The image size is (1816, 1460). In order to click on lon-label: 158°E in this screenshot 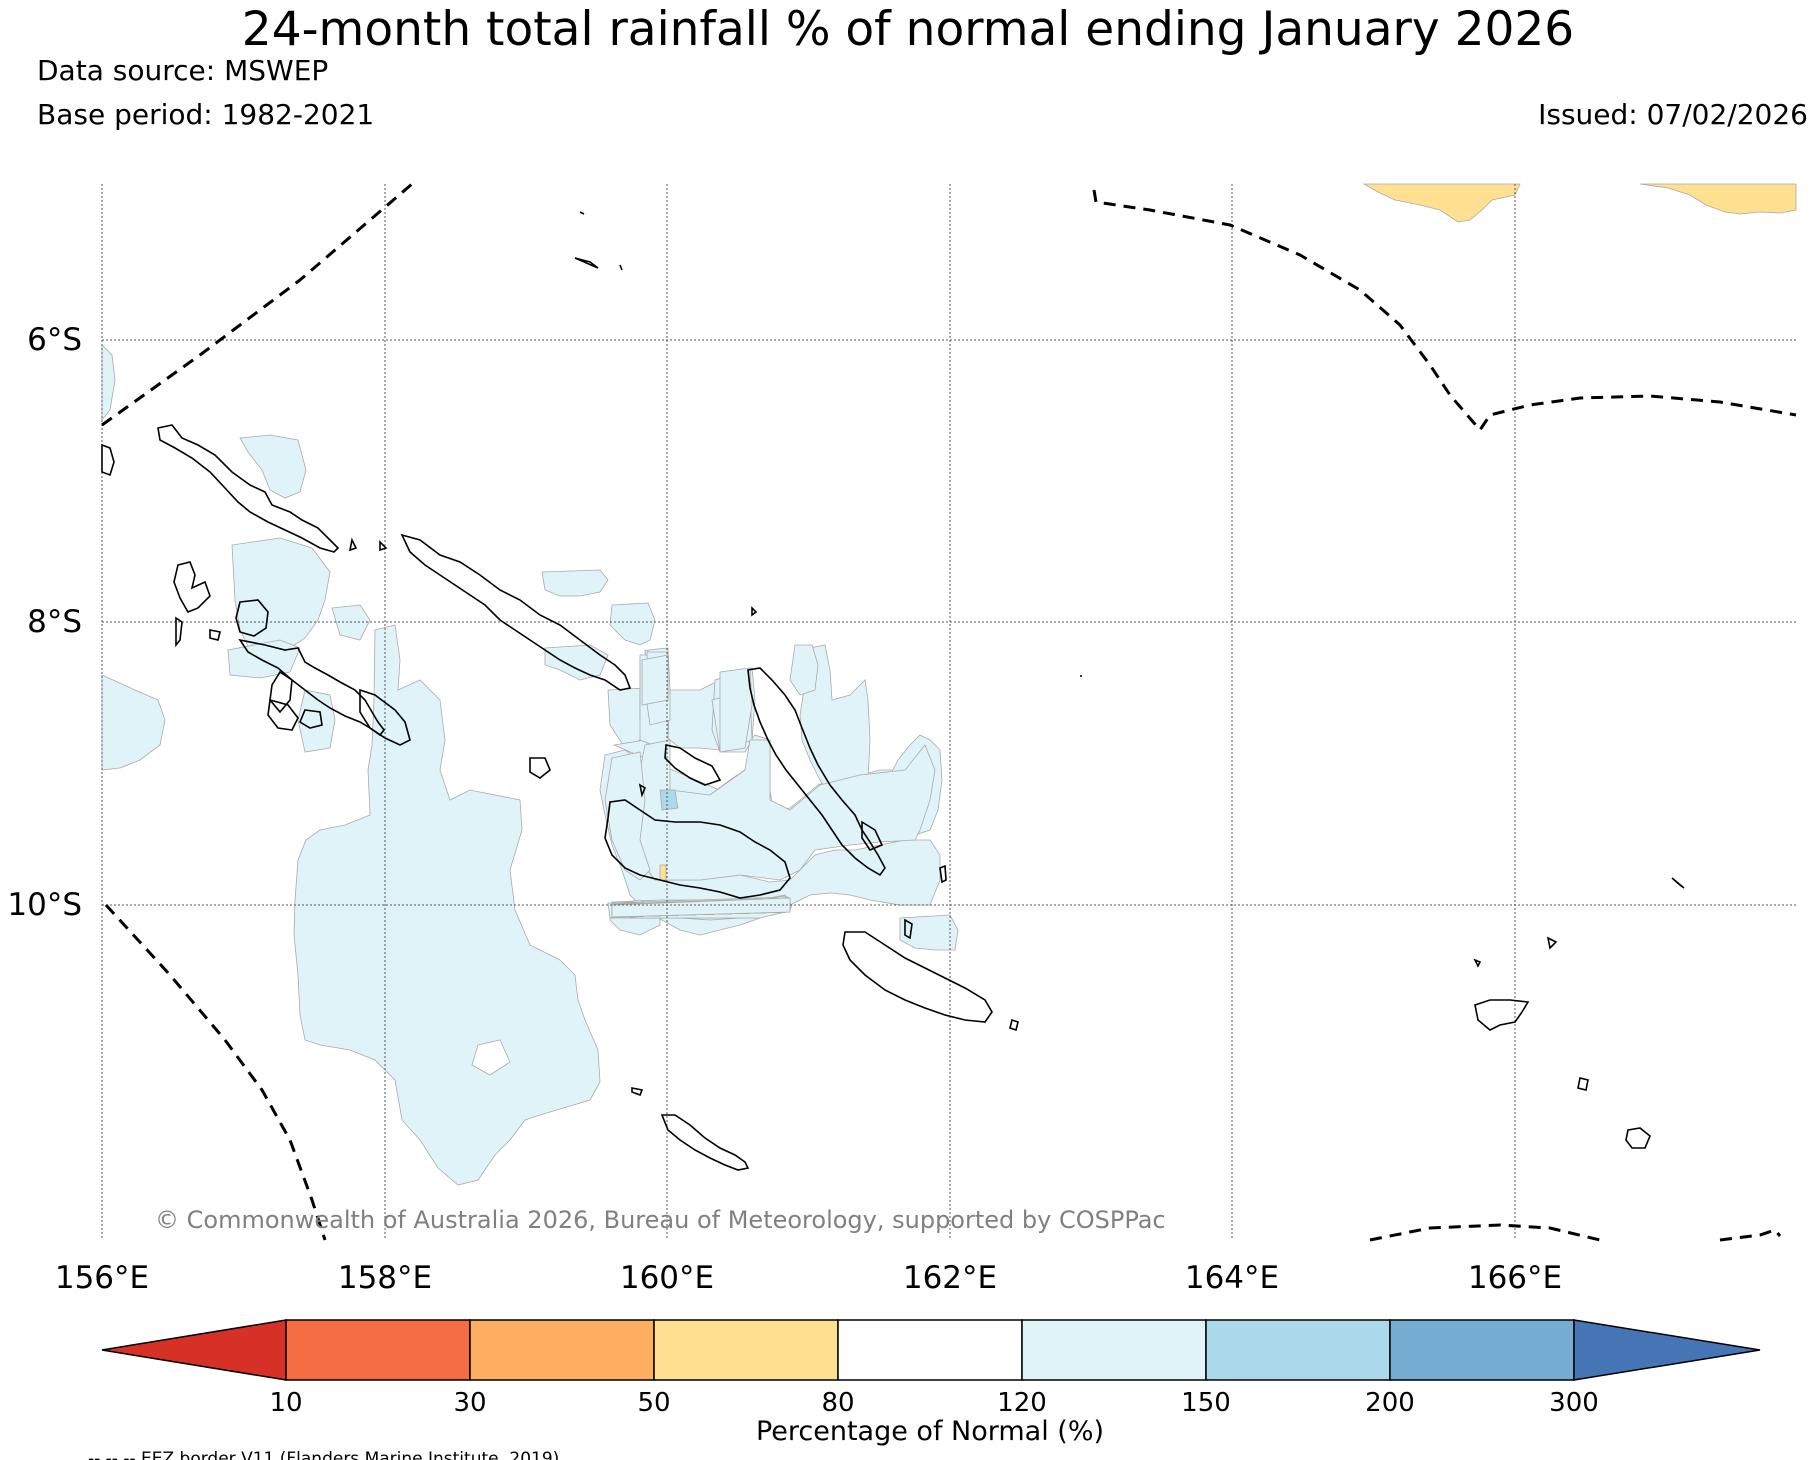, I will do `click(385, 1278)`.